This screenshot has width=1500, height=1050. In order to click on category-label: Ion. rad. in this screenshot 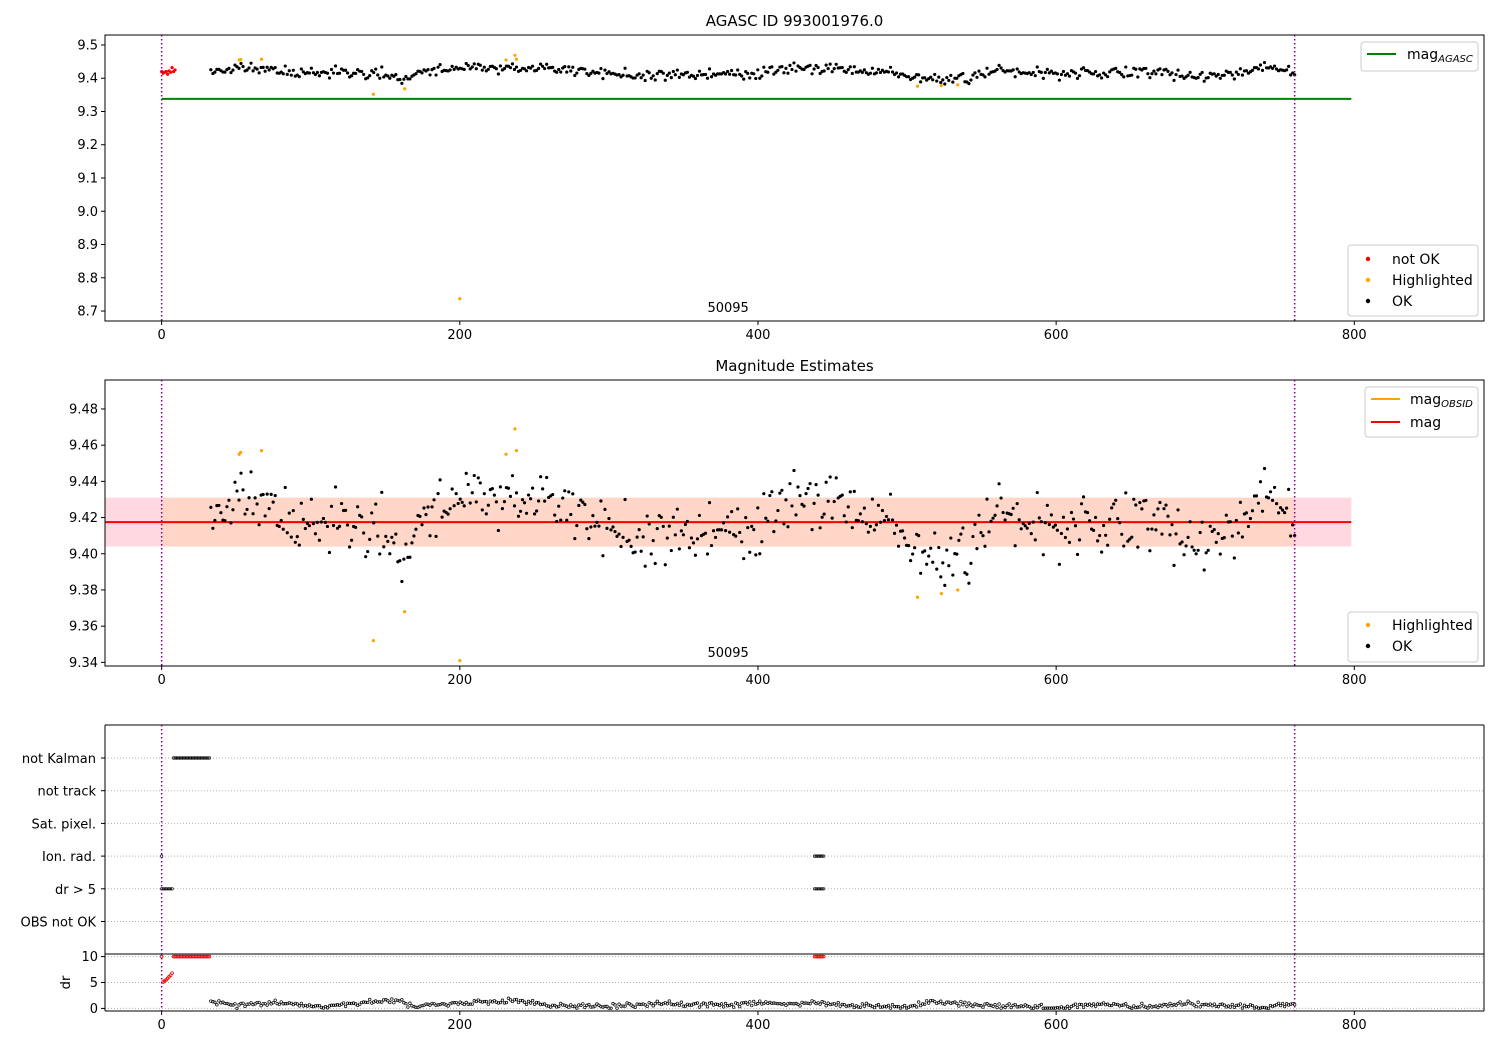, I will do `click(69, 857)`.